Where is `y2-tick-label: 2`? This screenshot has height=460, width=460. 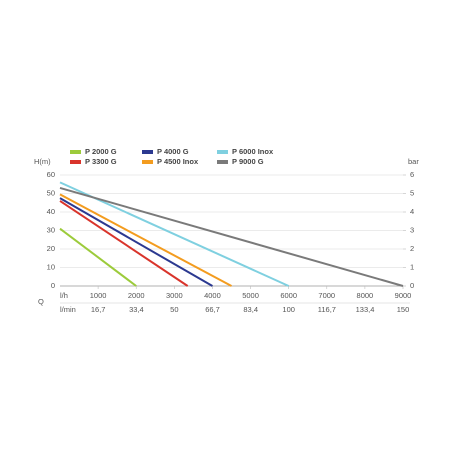 y2-tick-label: 2 is located at coordinates (412, 248).